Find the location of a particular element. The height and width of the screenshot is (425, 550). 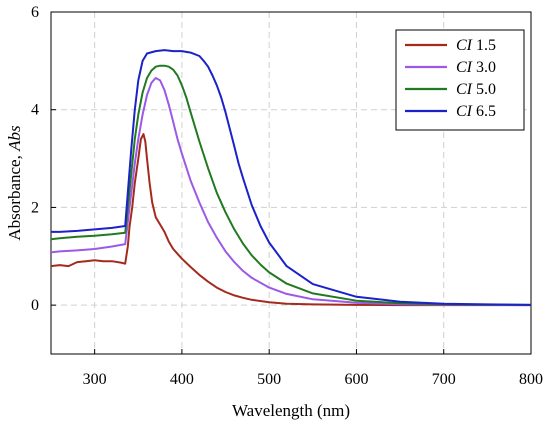

legend-label: CI 6.5 is located at coordinates (476, 111).